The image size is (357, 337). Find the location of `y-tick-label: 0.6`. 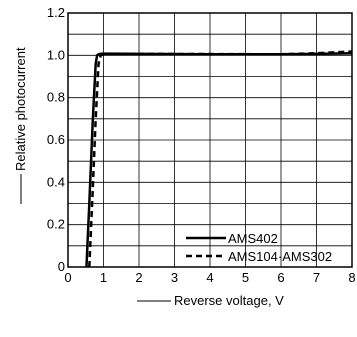

y-tick-label: 0.6 is located at coordinates (56, 139).